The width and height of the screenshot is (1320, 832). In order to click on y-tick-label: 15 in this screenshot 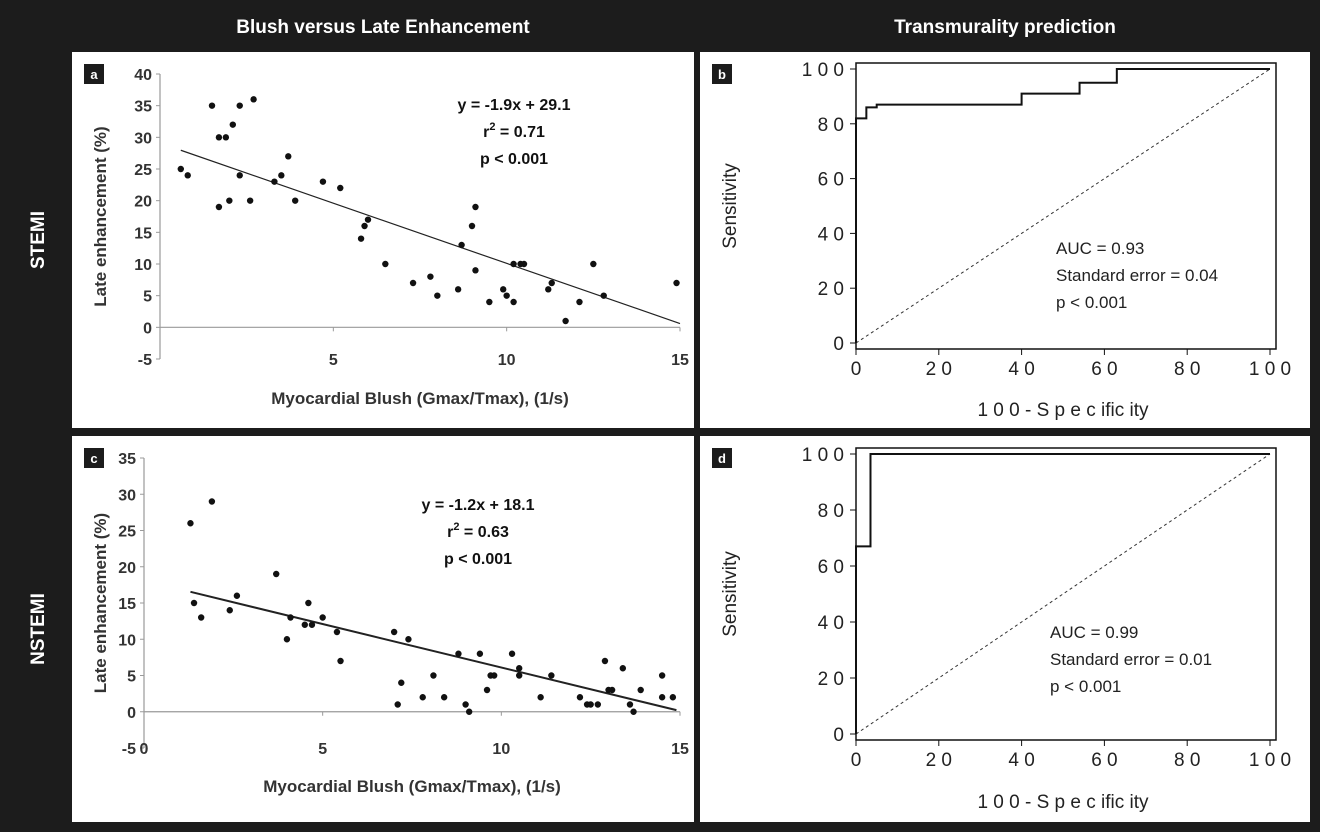, I will do `click(143, 233)`.